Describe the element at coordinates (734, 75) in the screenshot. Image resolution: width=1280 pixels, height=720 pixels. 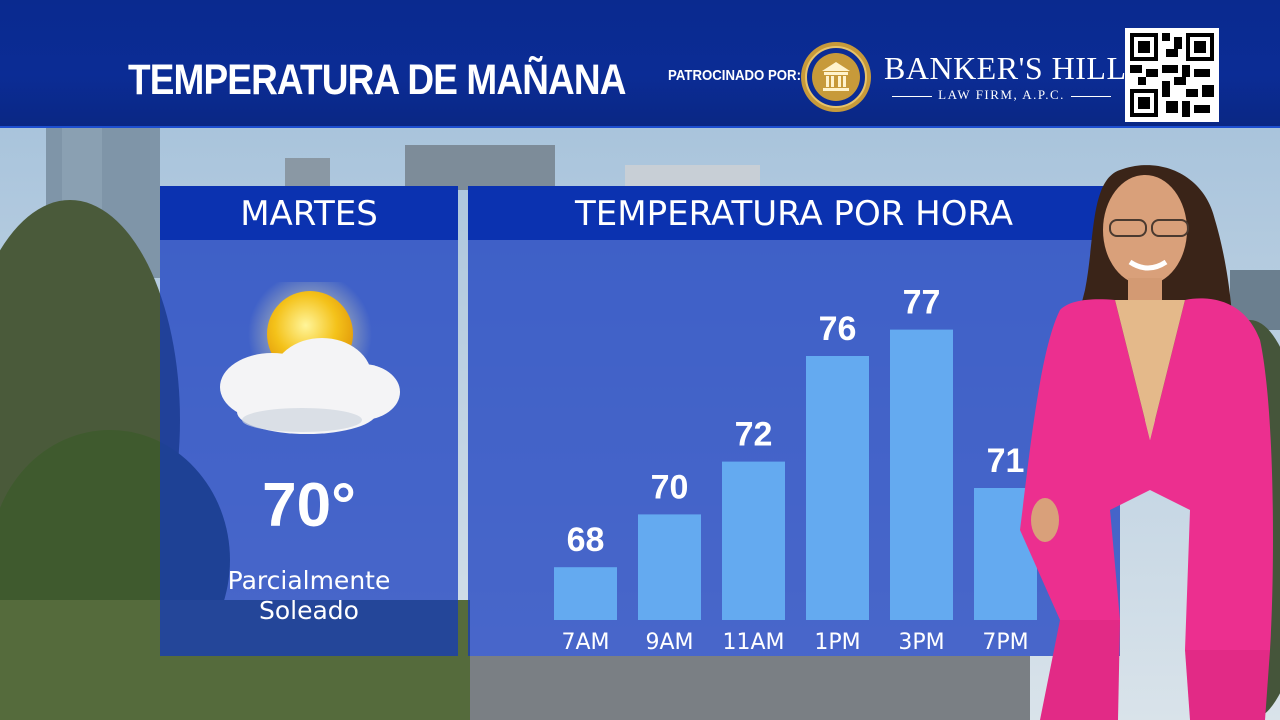
I see `sponsor-label: PATROCINADO POR:` at that location.